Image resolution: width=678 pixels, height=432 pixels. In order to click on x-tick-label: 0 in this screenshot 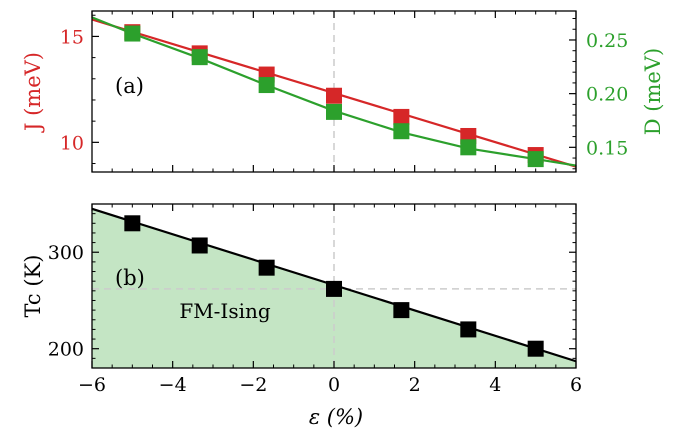, I will do `click(334, 385)`.